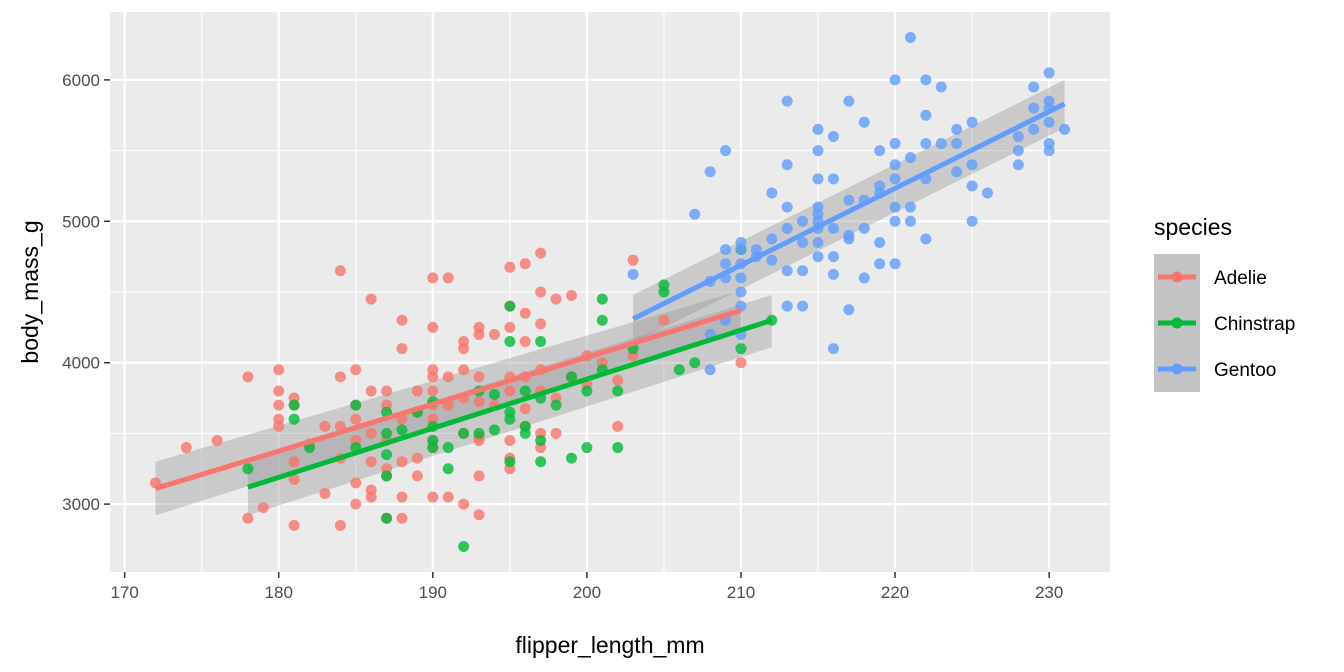 The width and height of the screenshot is (1344, 672). Describe the element at coordinates (1193, 227) in the screenshot. I see `legend-title: species` at that location.